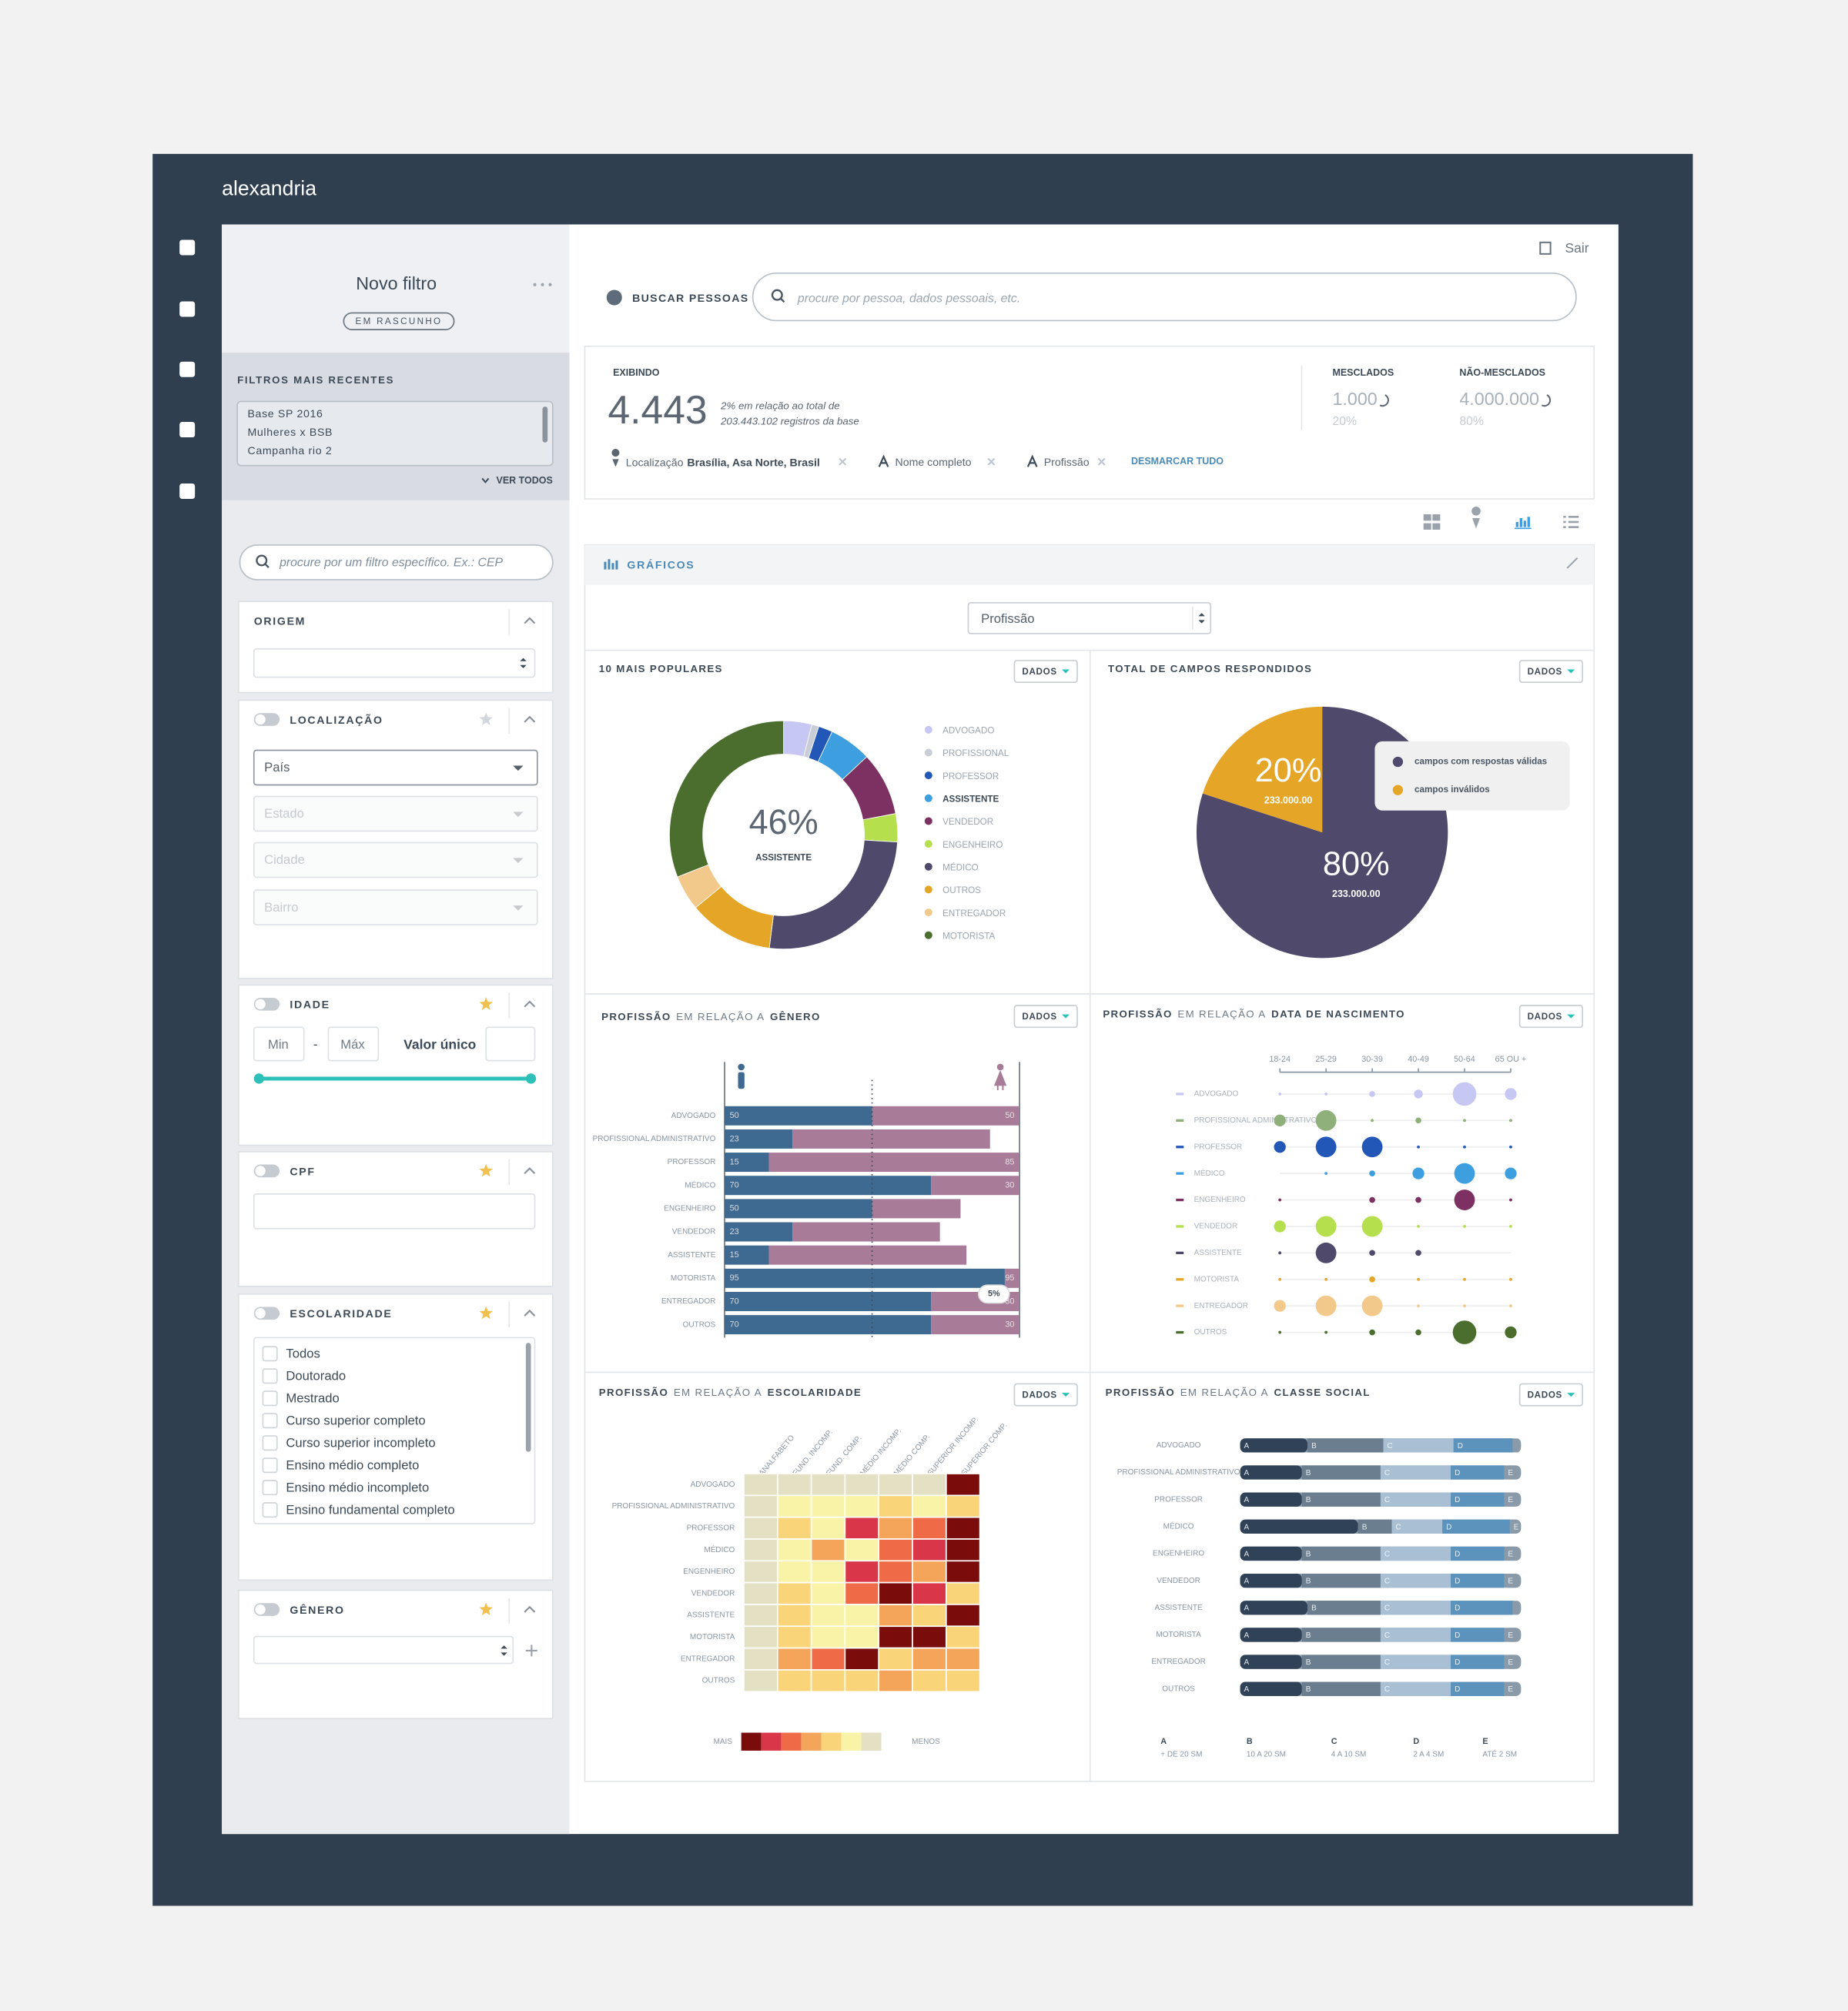  I want to click on recent-filter: Campanha rio 2, so click(289, 451).